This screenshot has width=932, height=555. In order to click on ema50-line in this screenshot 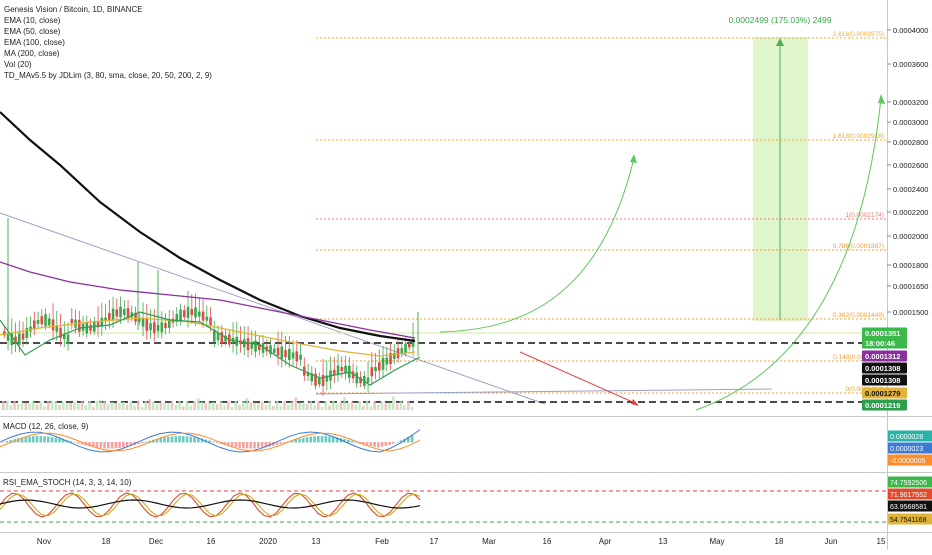, I will do `click(208, 337)`.